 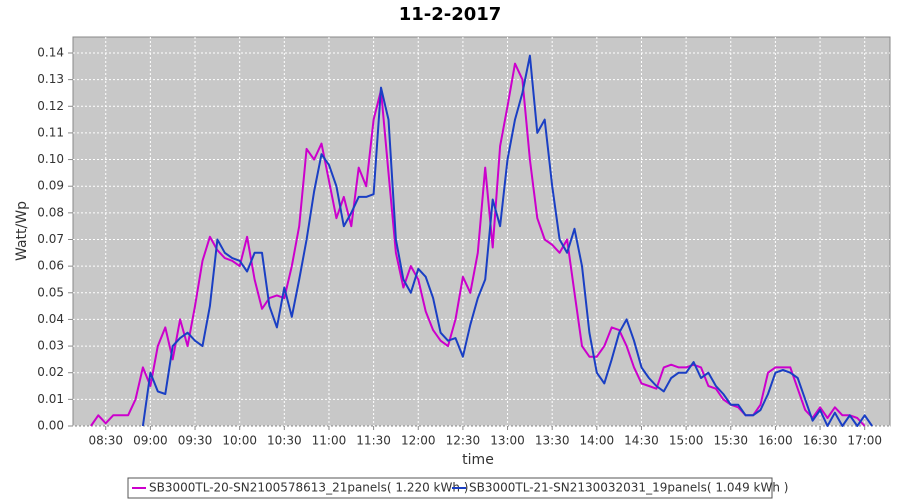 I want to click on x-tick-label: 11:00, so click(x=329, y=441).